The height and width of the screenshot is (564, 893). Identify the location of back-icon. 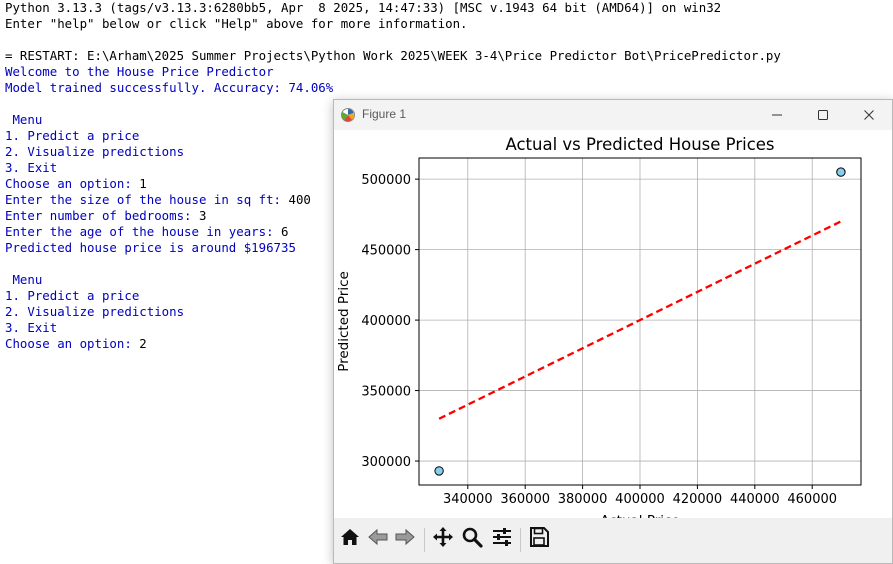
(378, 539).